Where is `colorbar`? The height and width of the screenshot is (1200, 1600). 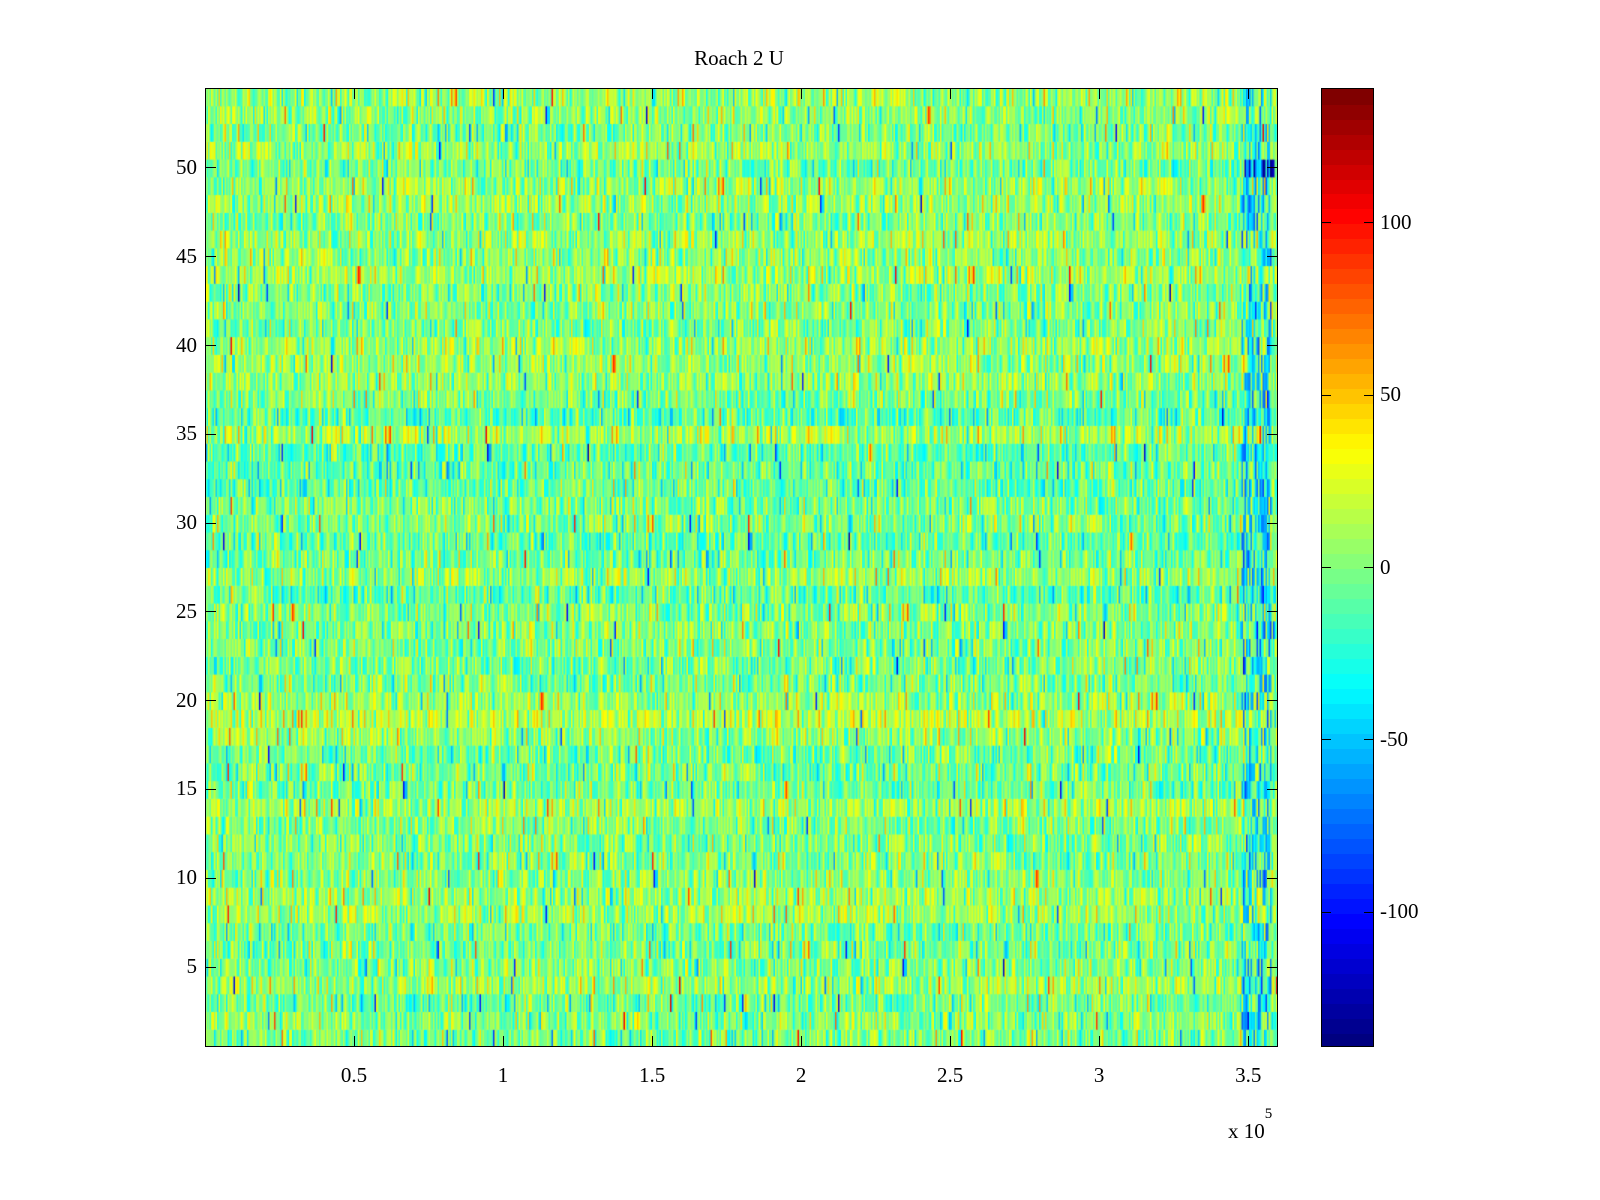 colorbar is located at coordinates (1347, 567).